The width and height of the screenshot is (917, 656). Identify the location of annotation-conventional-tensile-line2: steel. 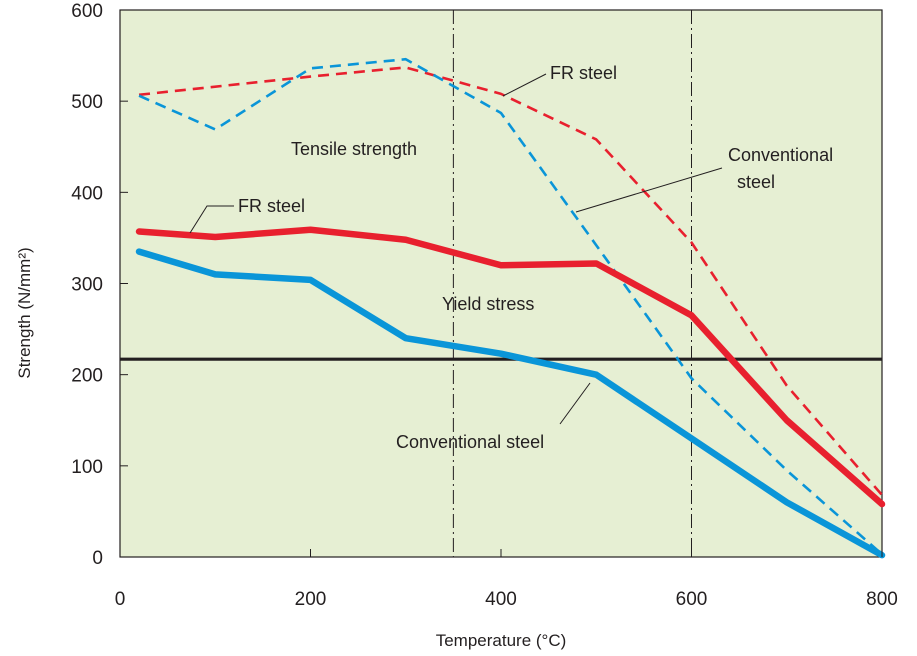
(756, 182).